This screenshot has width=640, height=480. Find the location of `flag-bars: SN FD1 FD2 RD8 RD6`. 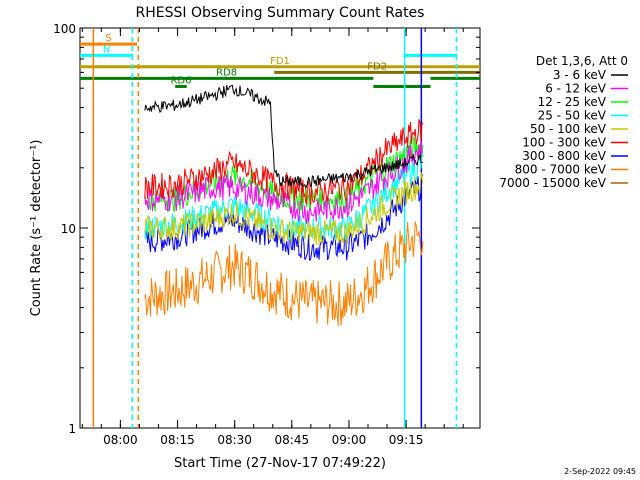

flag-bars: SN FD1 FD2 RD8 RD6 is located at coordinates (280, 60).